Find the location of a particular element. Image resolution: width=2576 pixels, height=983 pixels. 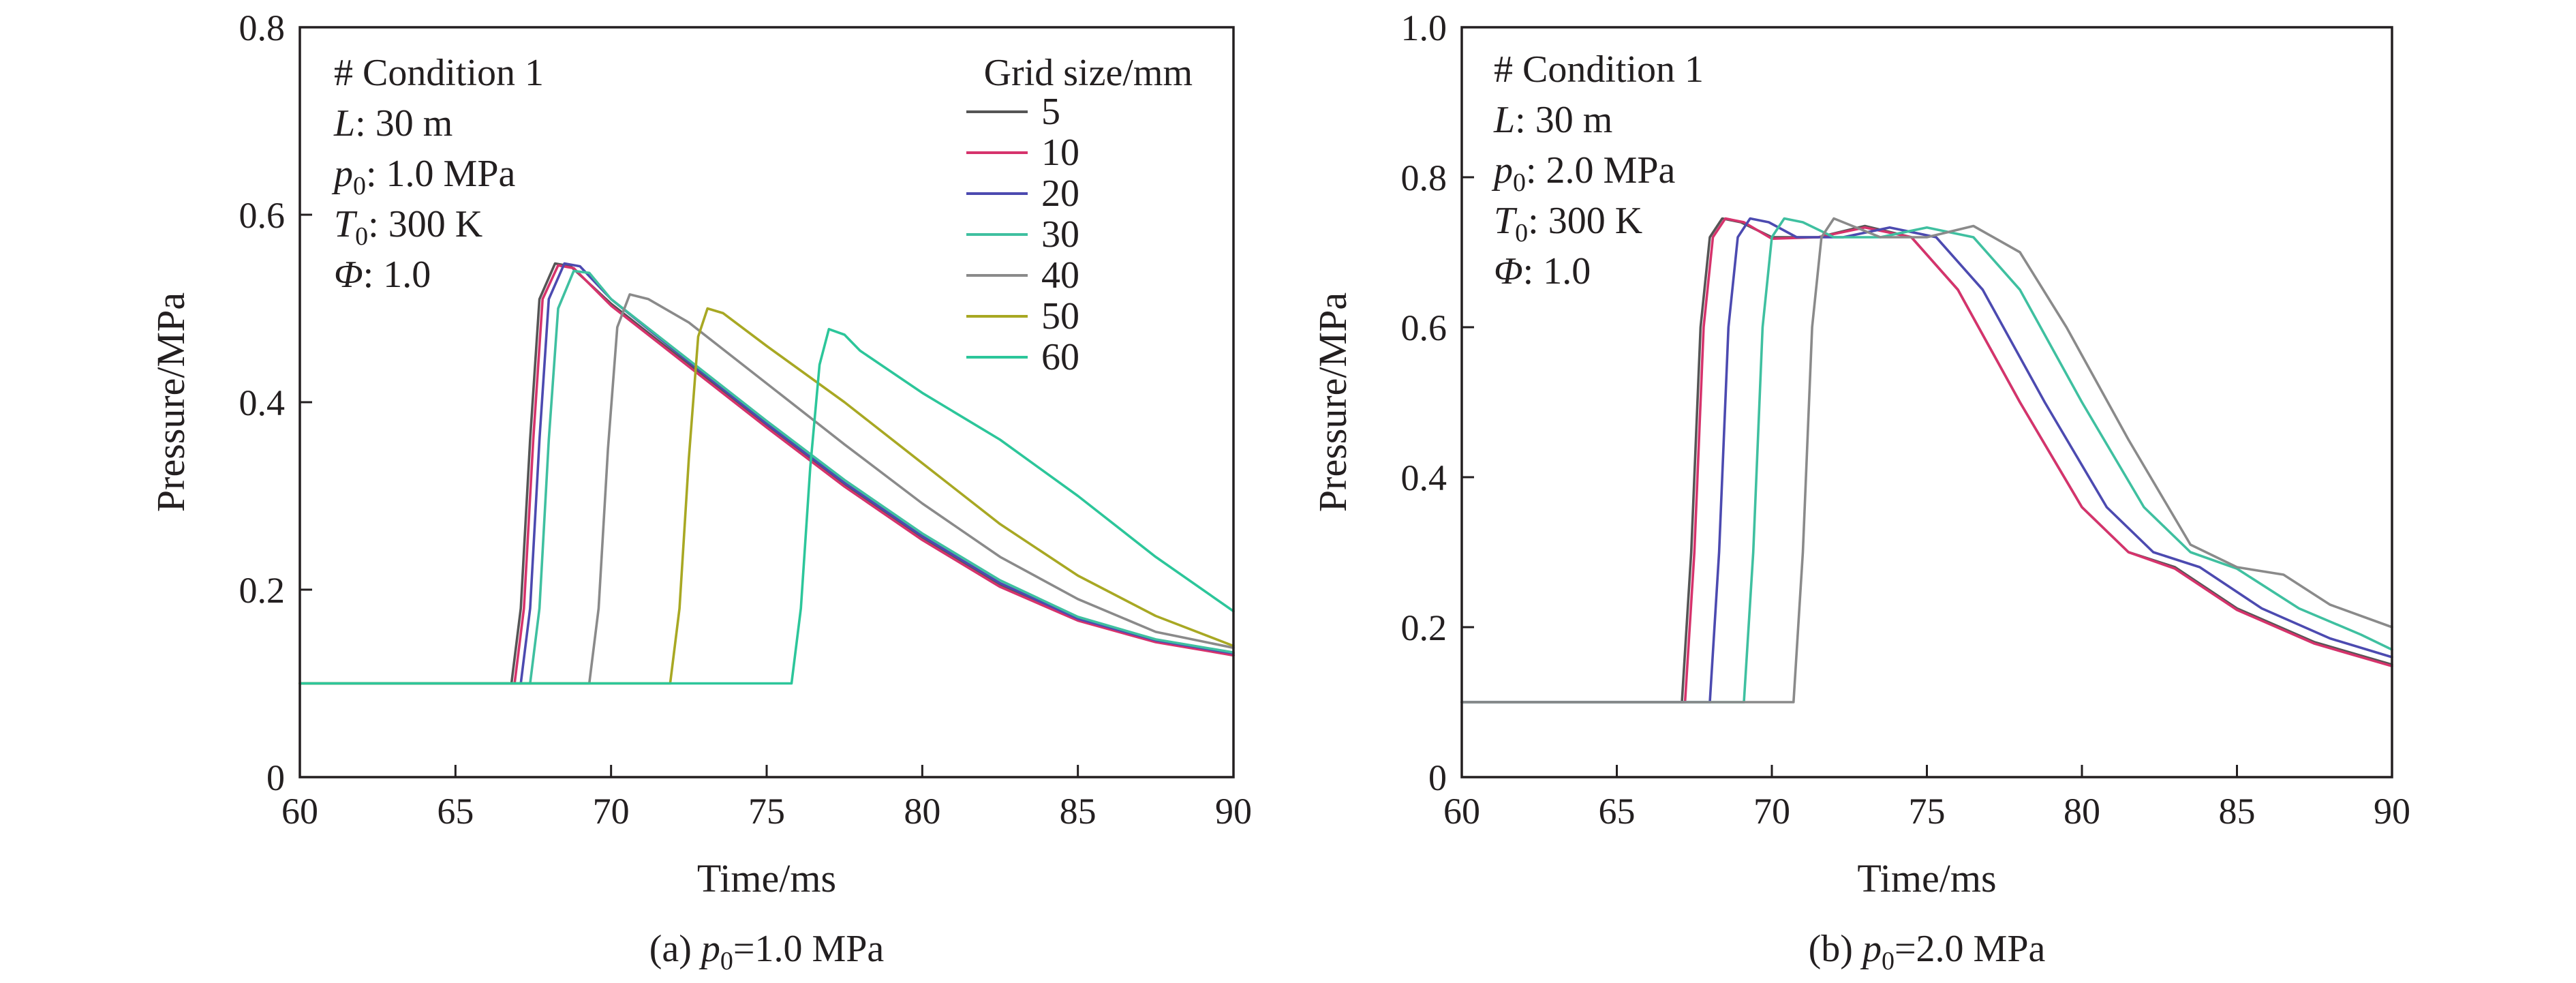

legend-entry-50: 50 is located at coordinates (1060, 316).